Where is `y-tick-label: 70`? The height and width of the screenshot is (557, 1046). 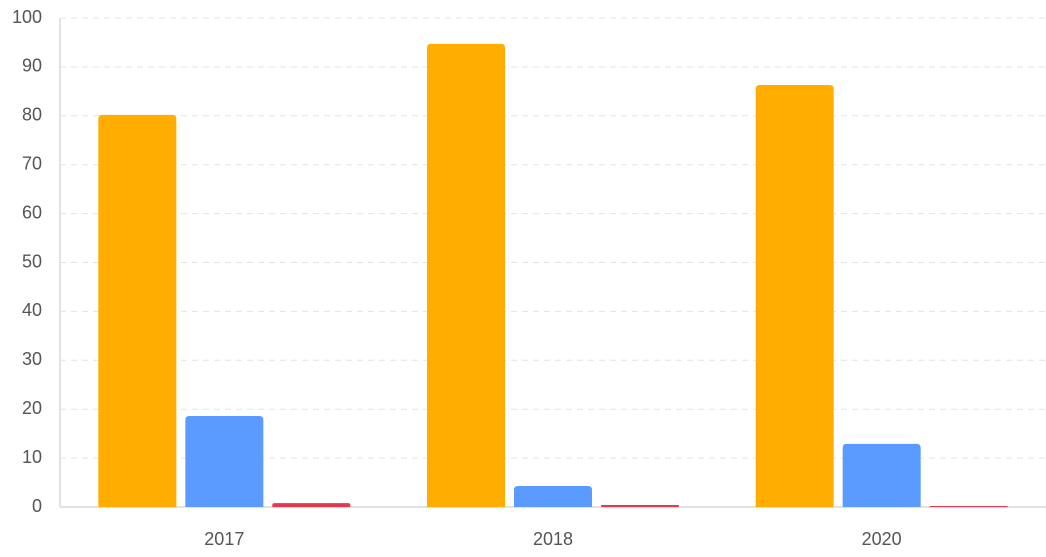 y-tick-label: 70 is located at coordinates (32, 163).